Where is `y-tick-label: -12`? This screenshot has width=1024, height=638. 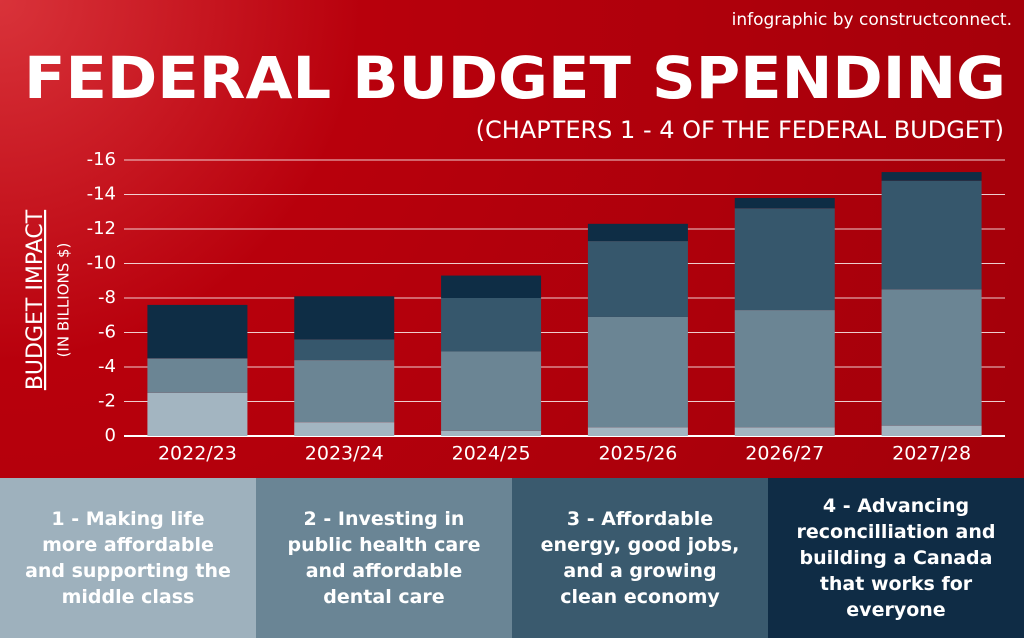
y-tick-label: -12 is located at coordinates (101, 228).